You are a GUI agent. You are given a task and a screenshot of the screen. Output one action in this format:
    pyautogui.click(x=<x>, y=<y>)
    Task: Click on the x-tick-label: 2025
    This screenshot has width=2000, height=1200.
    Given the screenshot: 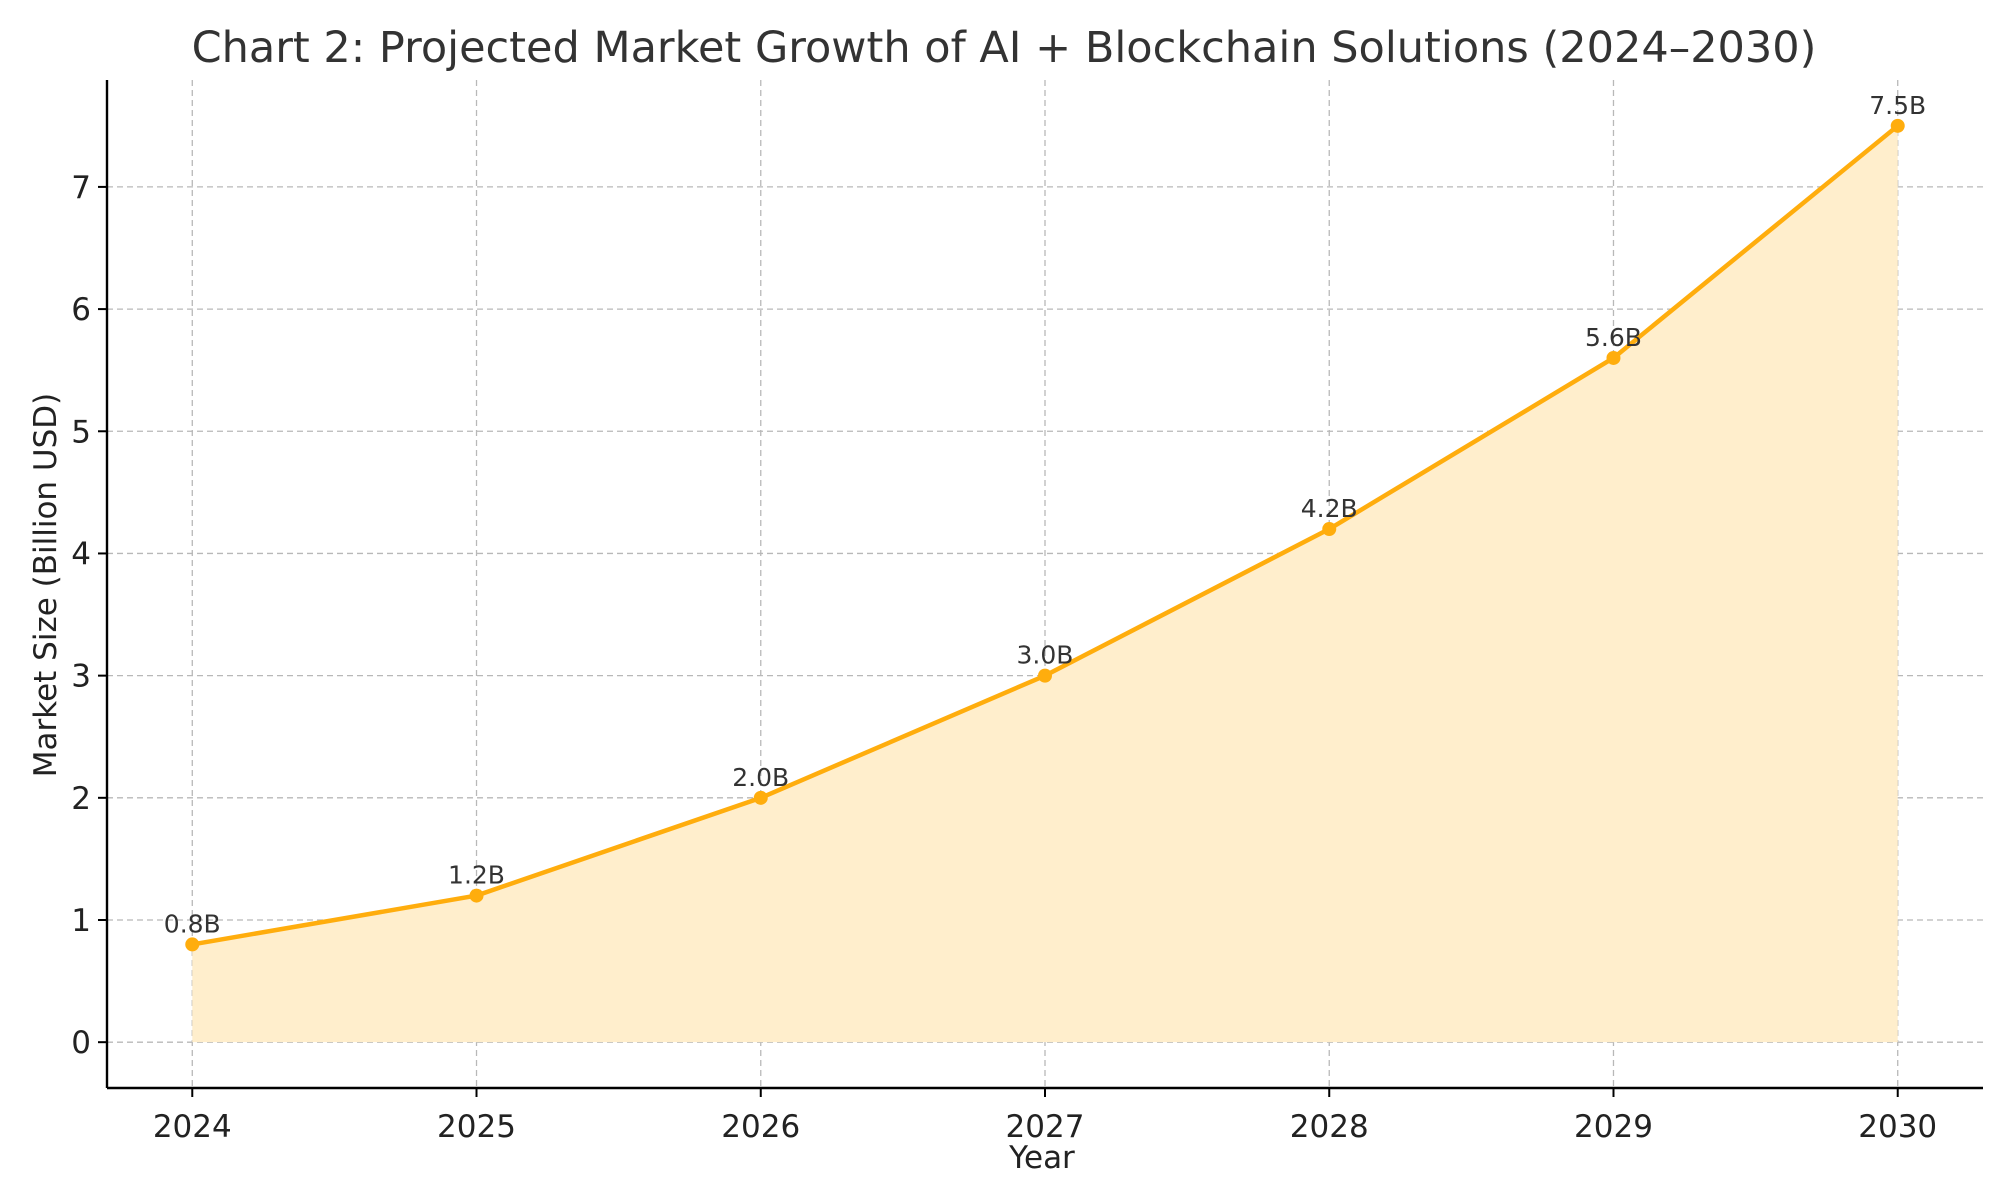 What is the action you would take?
    pyautogui.click(x=476, y=1127)
    